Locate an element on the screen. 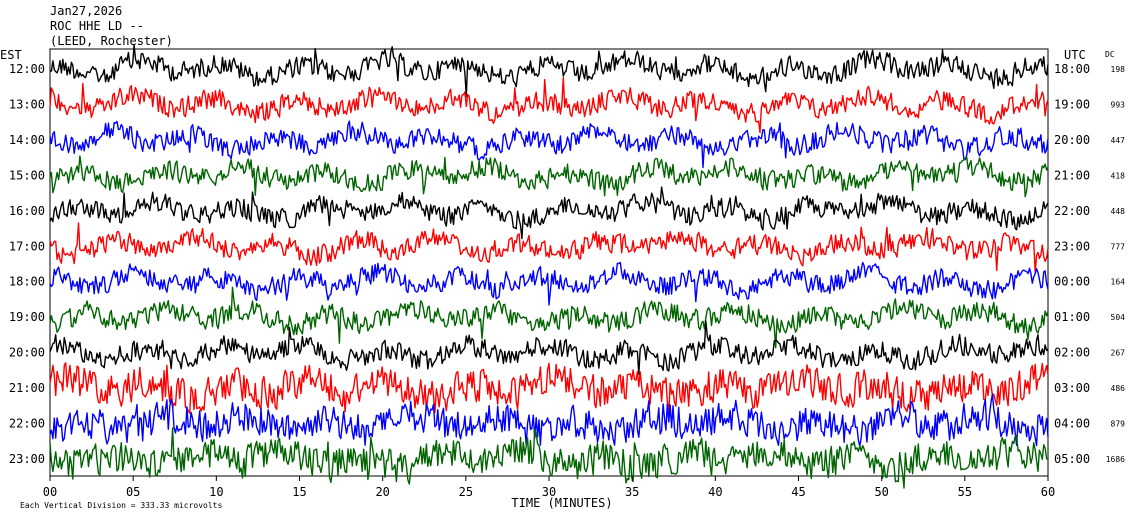  utc-tick-label: 02:00 is located at coordinates (1072, 353).